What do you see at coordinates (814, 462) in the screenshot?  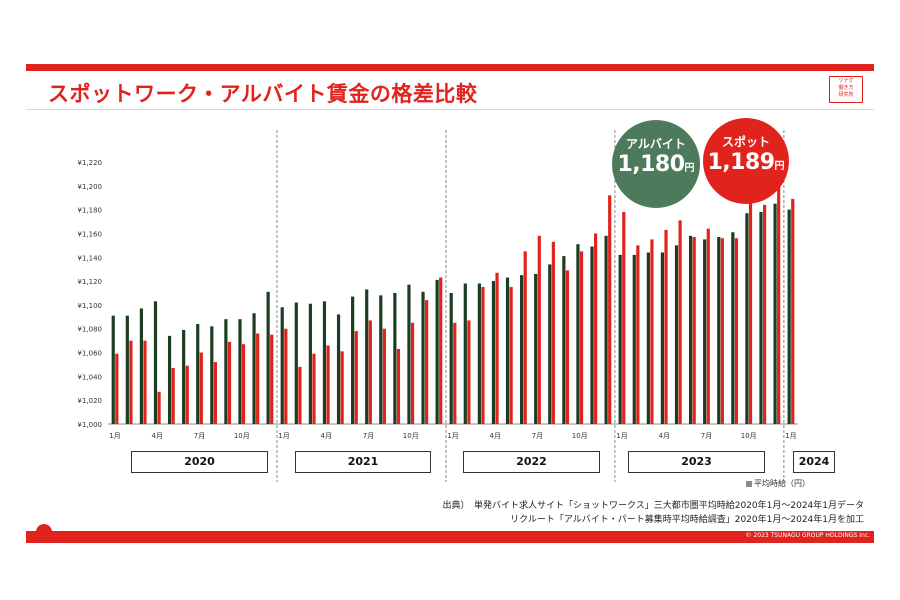 I see `year-label-2024: 2024` at bounding box center [814, 462].